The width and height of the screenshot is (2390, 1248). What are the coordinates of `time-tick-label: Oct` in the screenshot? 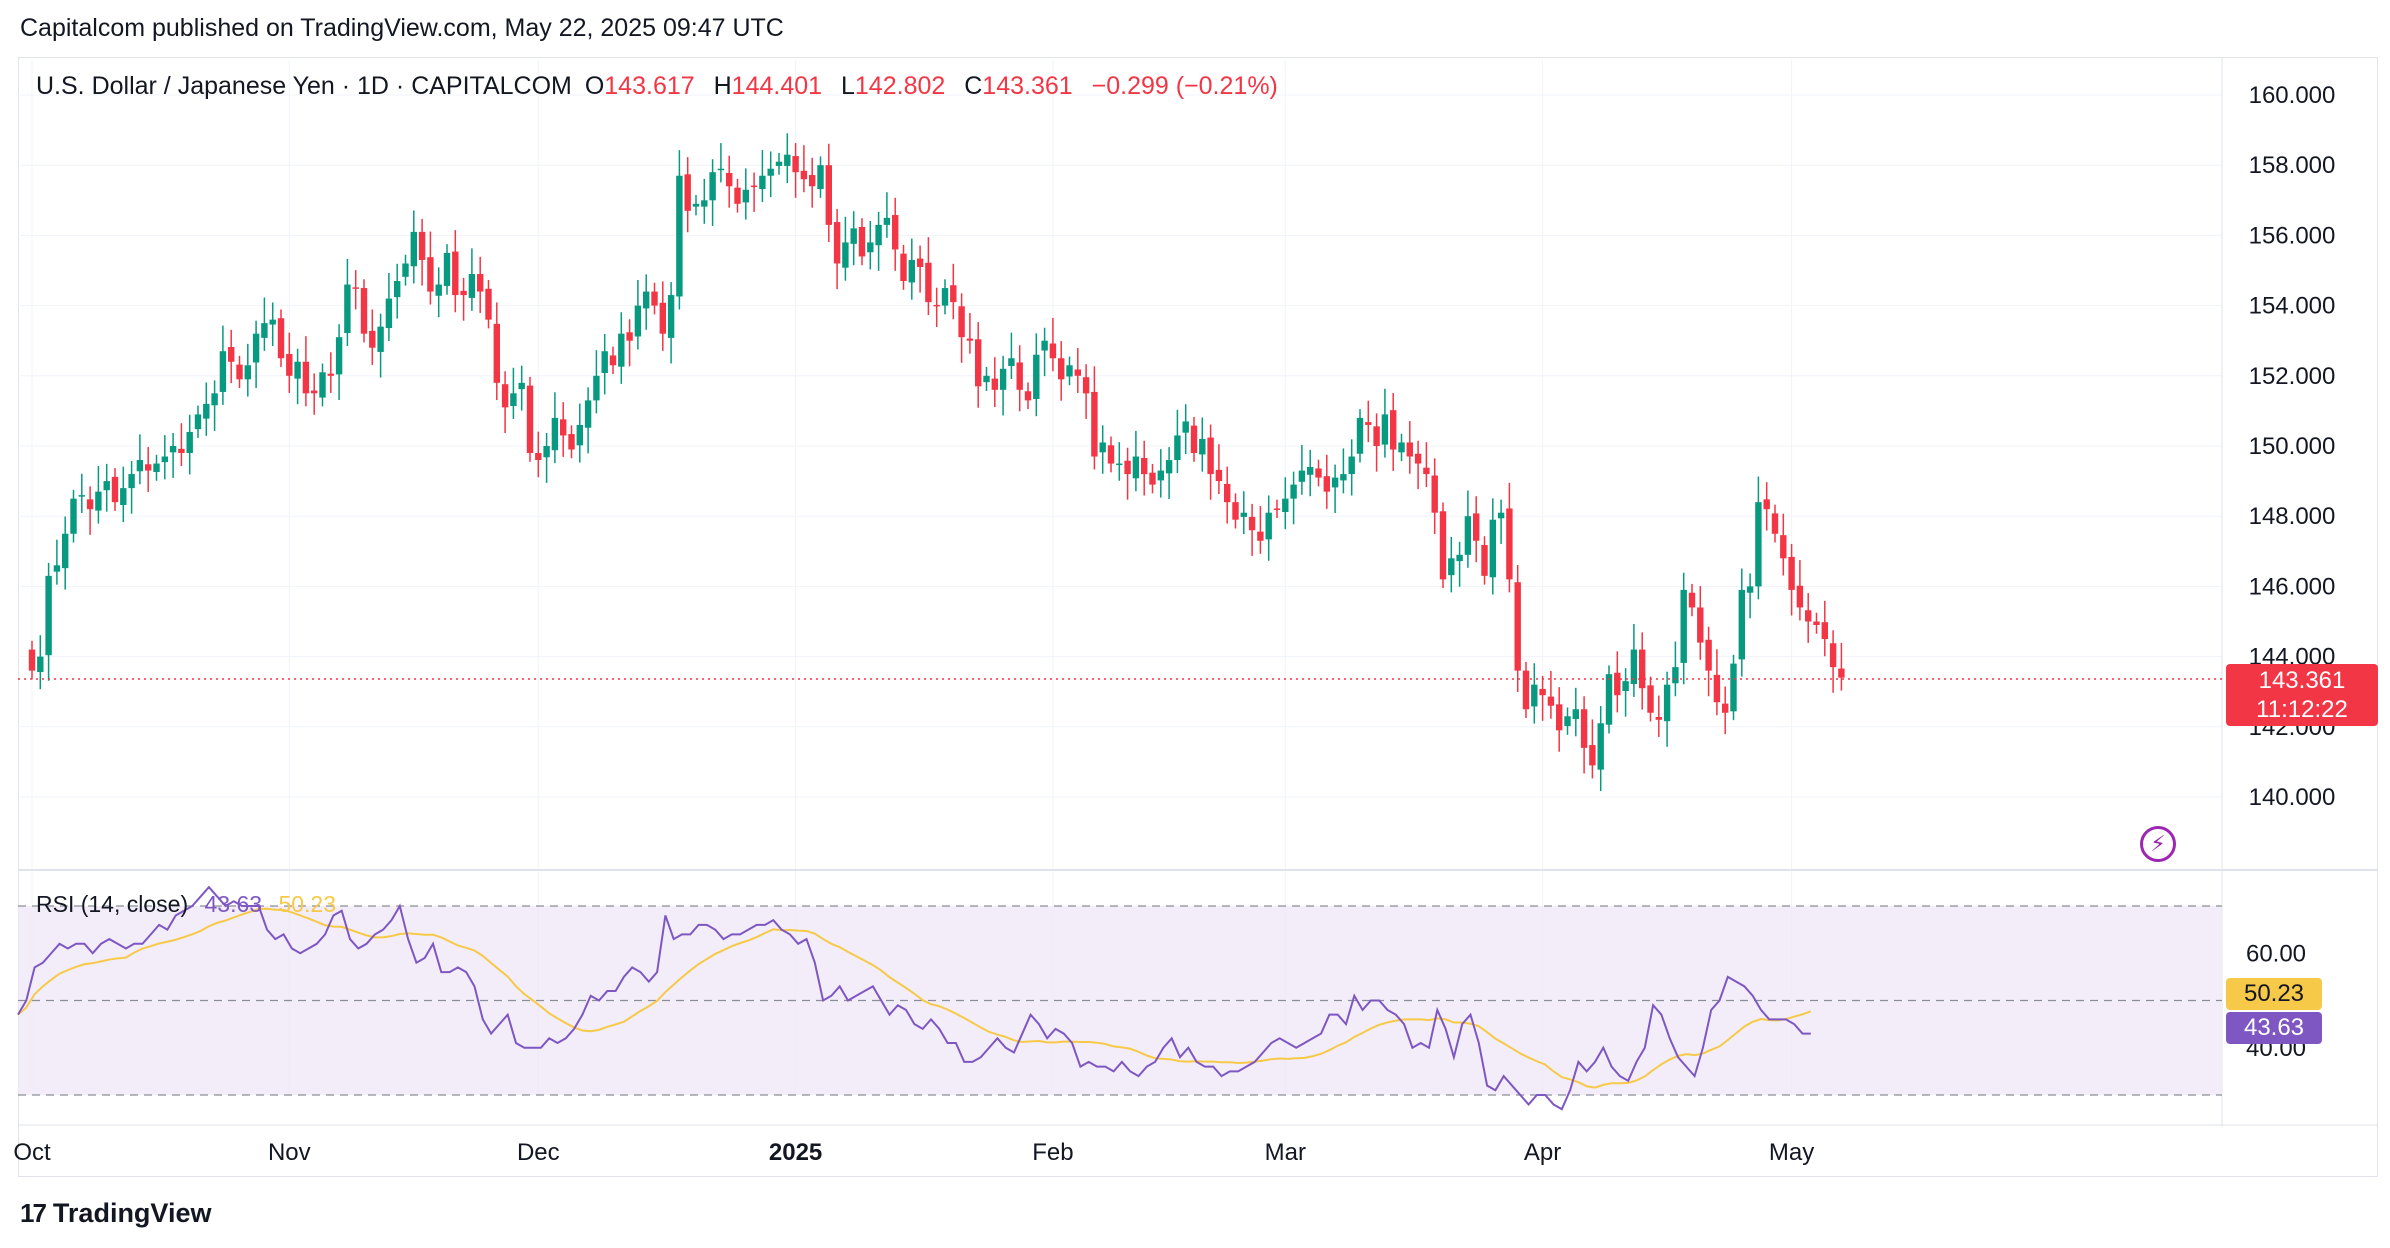 It's located at (32, 1152).